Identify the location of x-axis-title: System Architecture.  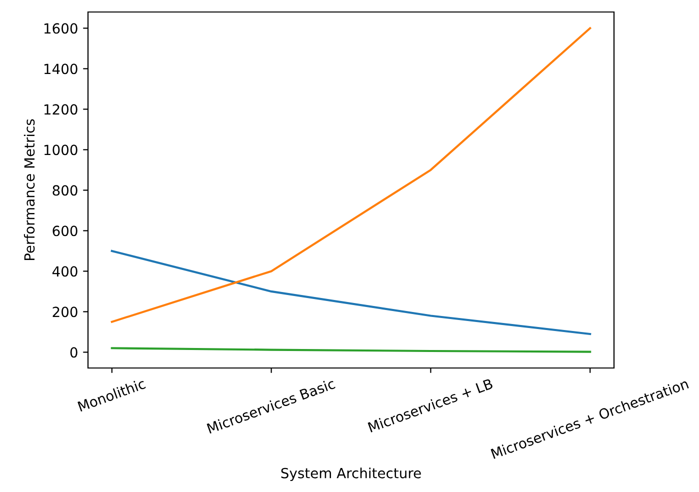
(351, 475).